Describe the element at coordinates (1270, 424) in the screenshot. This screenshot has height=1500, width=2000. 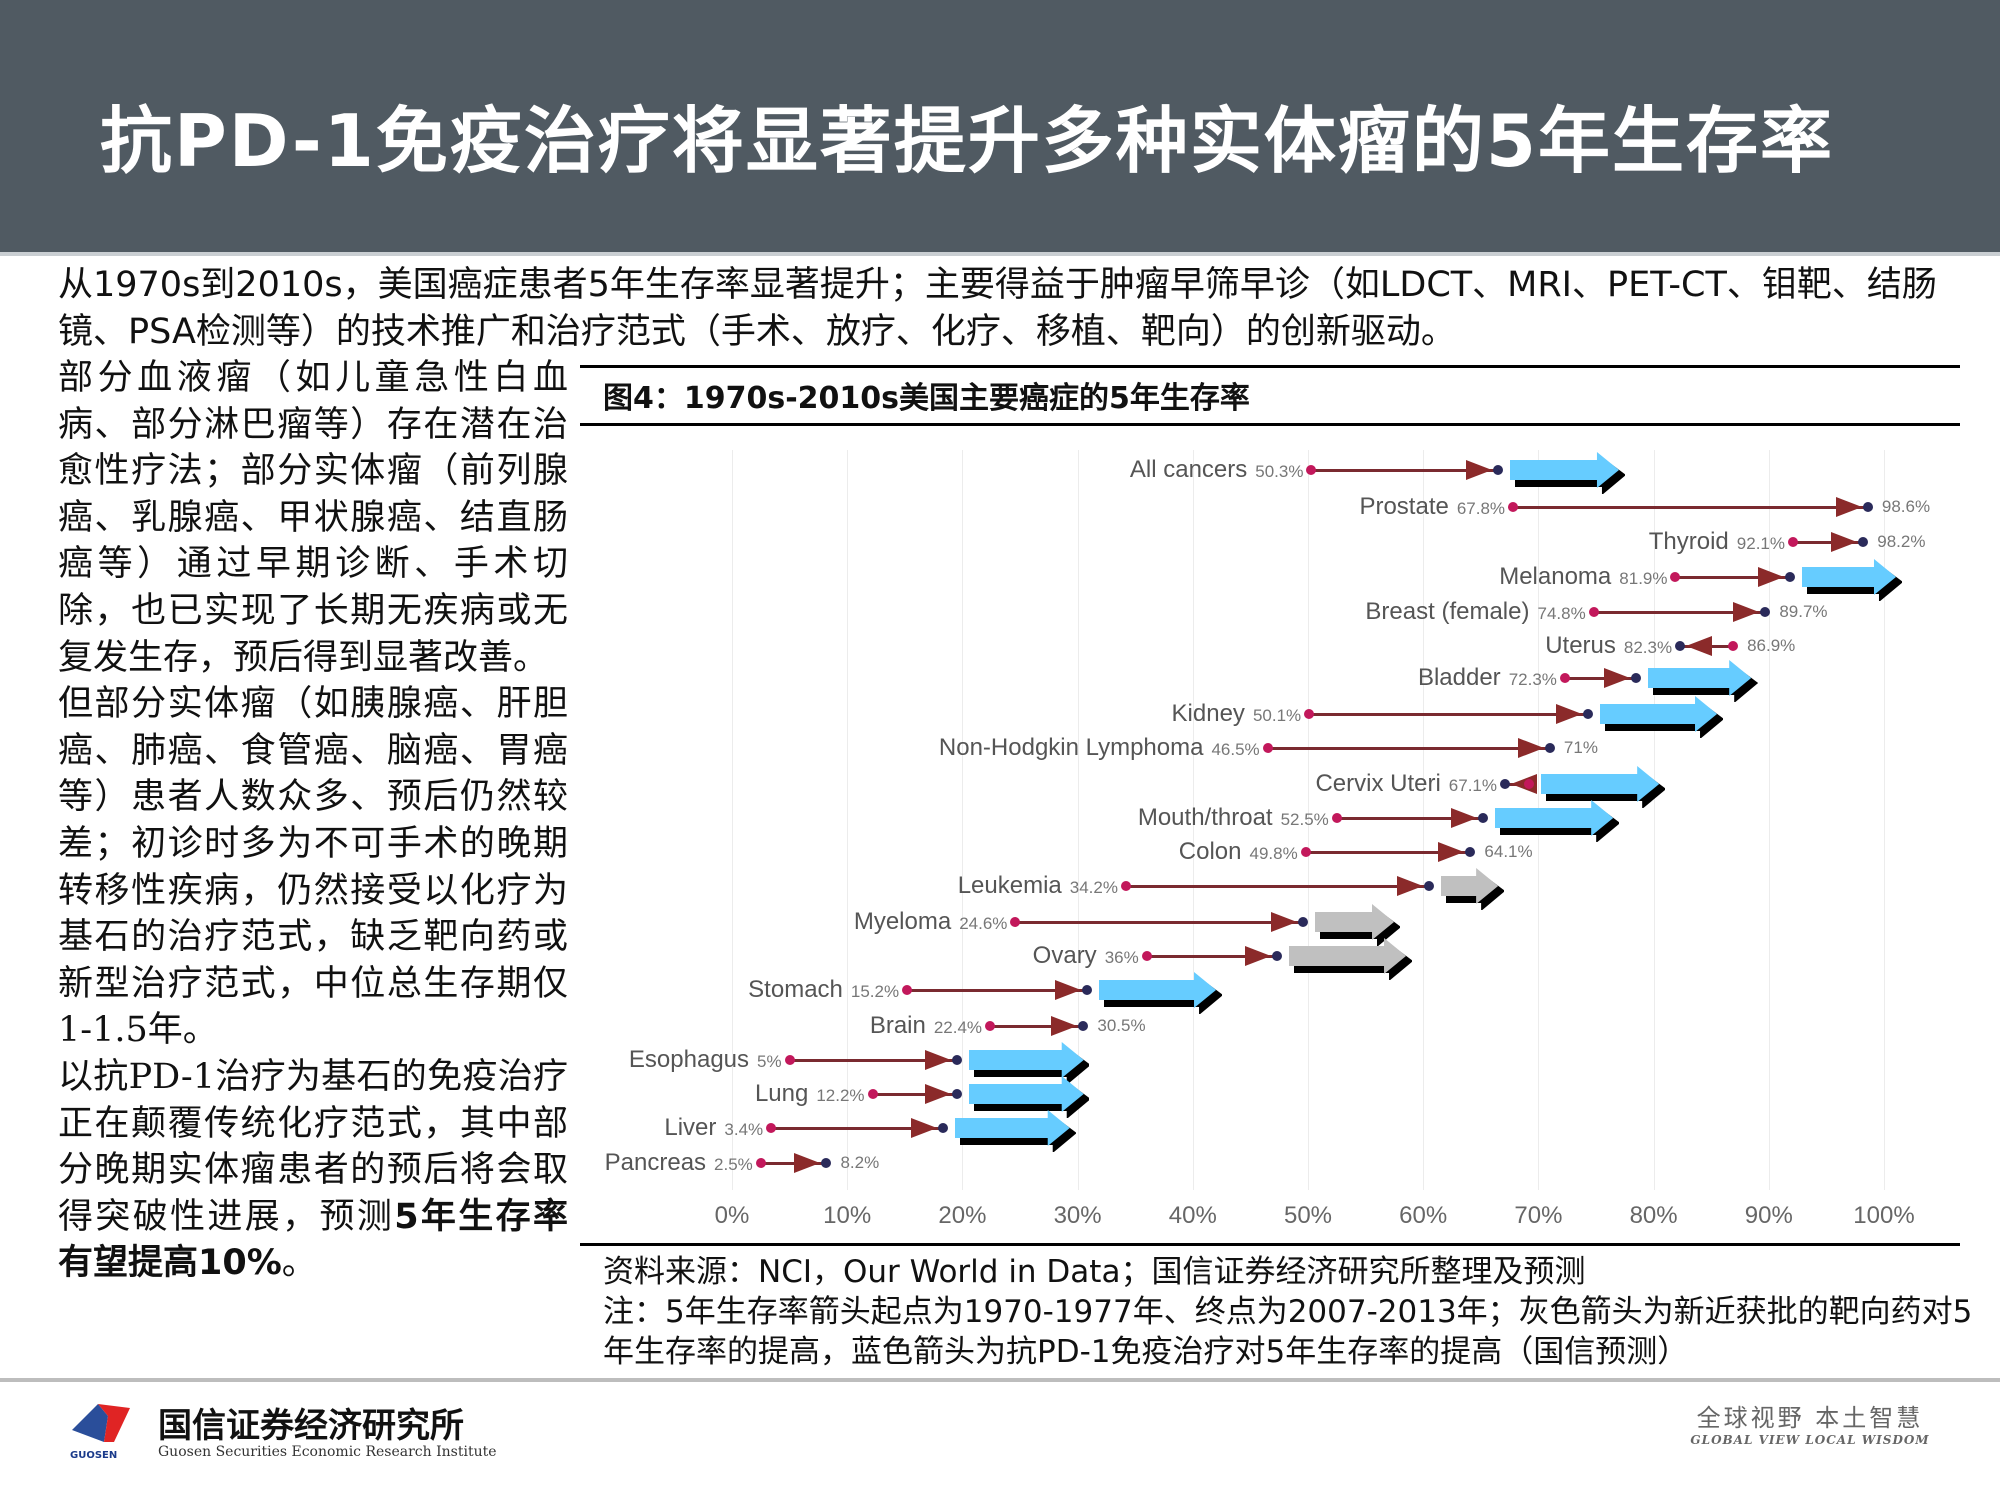
I see `figure-title-rule` at that location.